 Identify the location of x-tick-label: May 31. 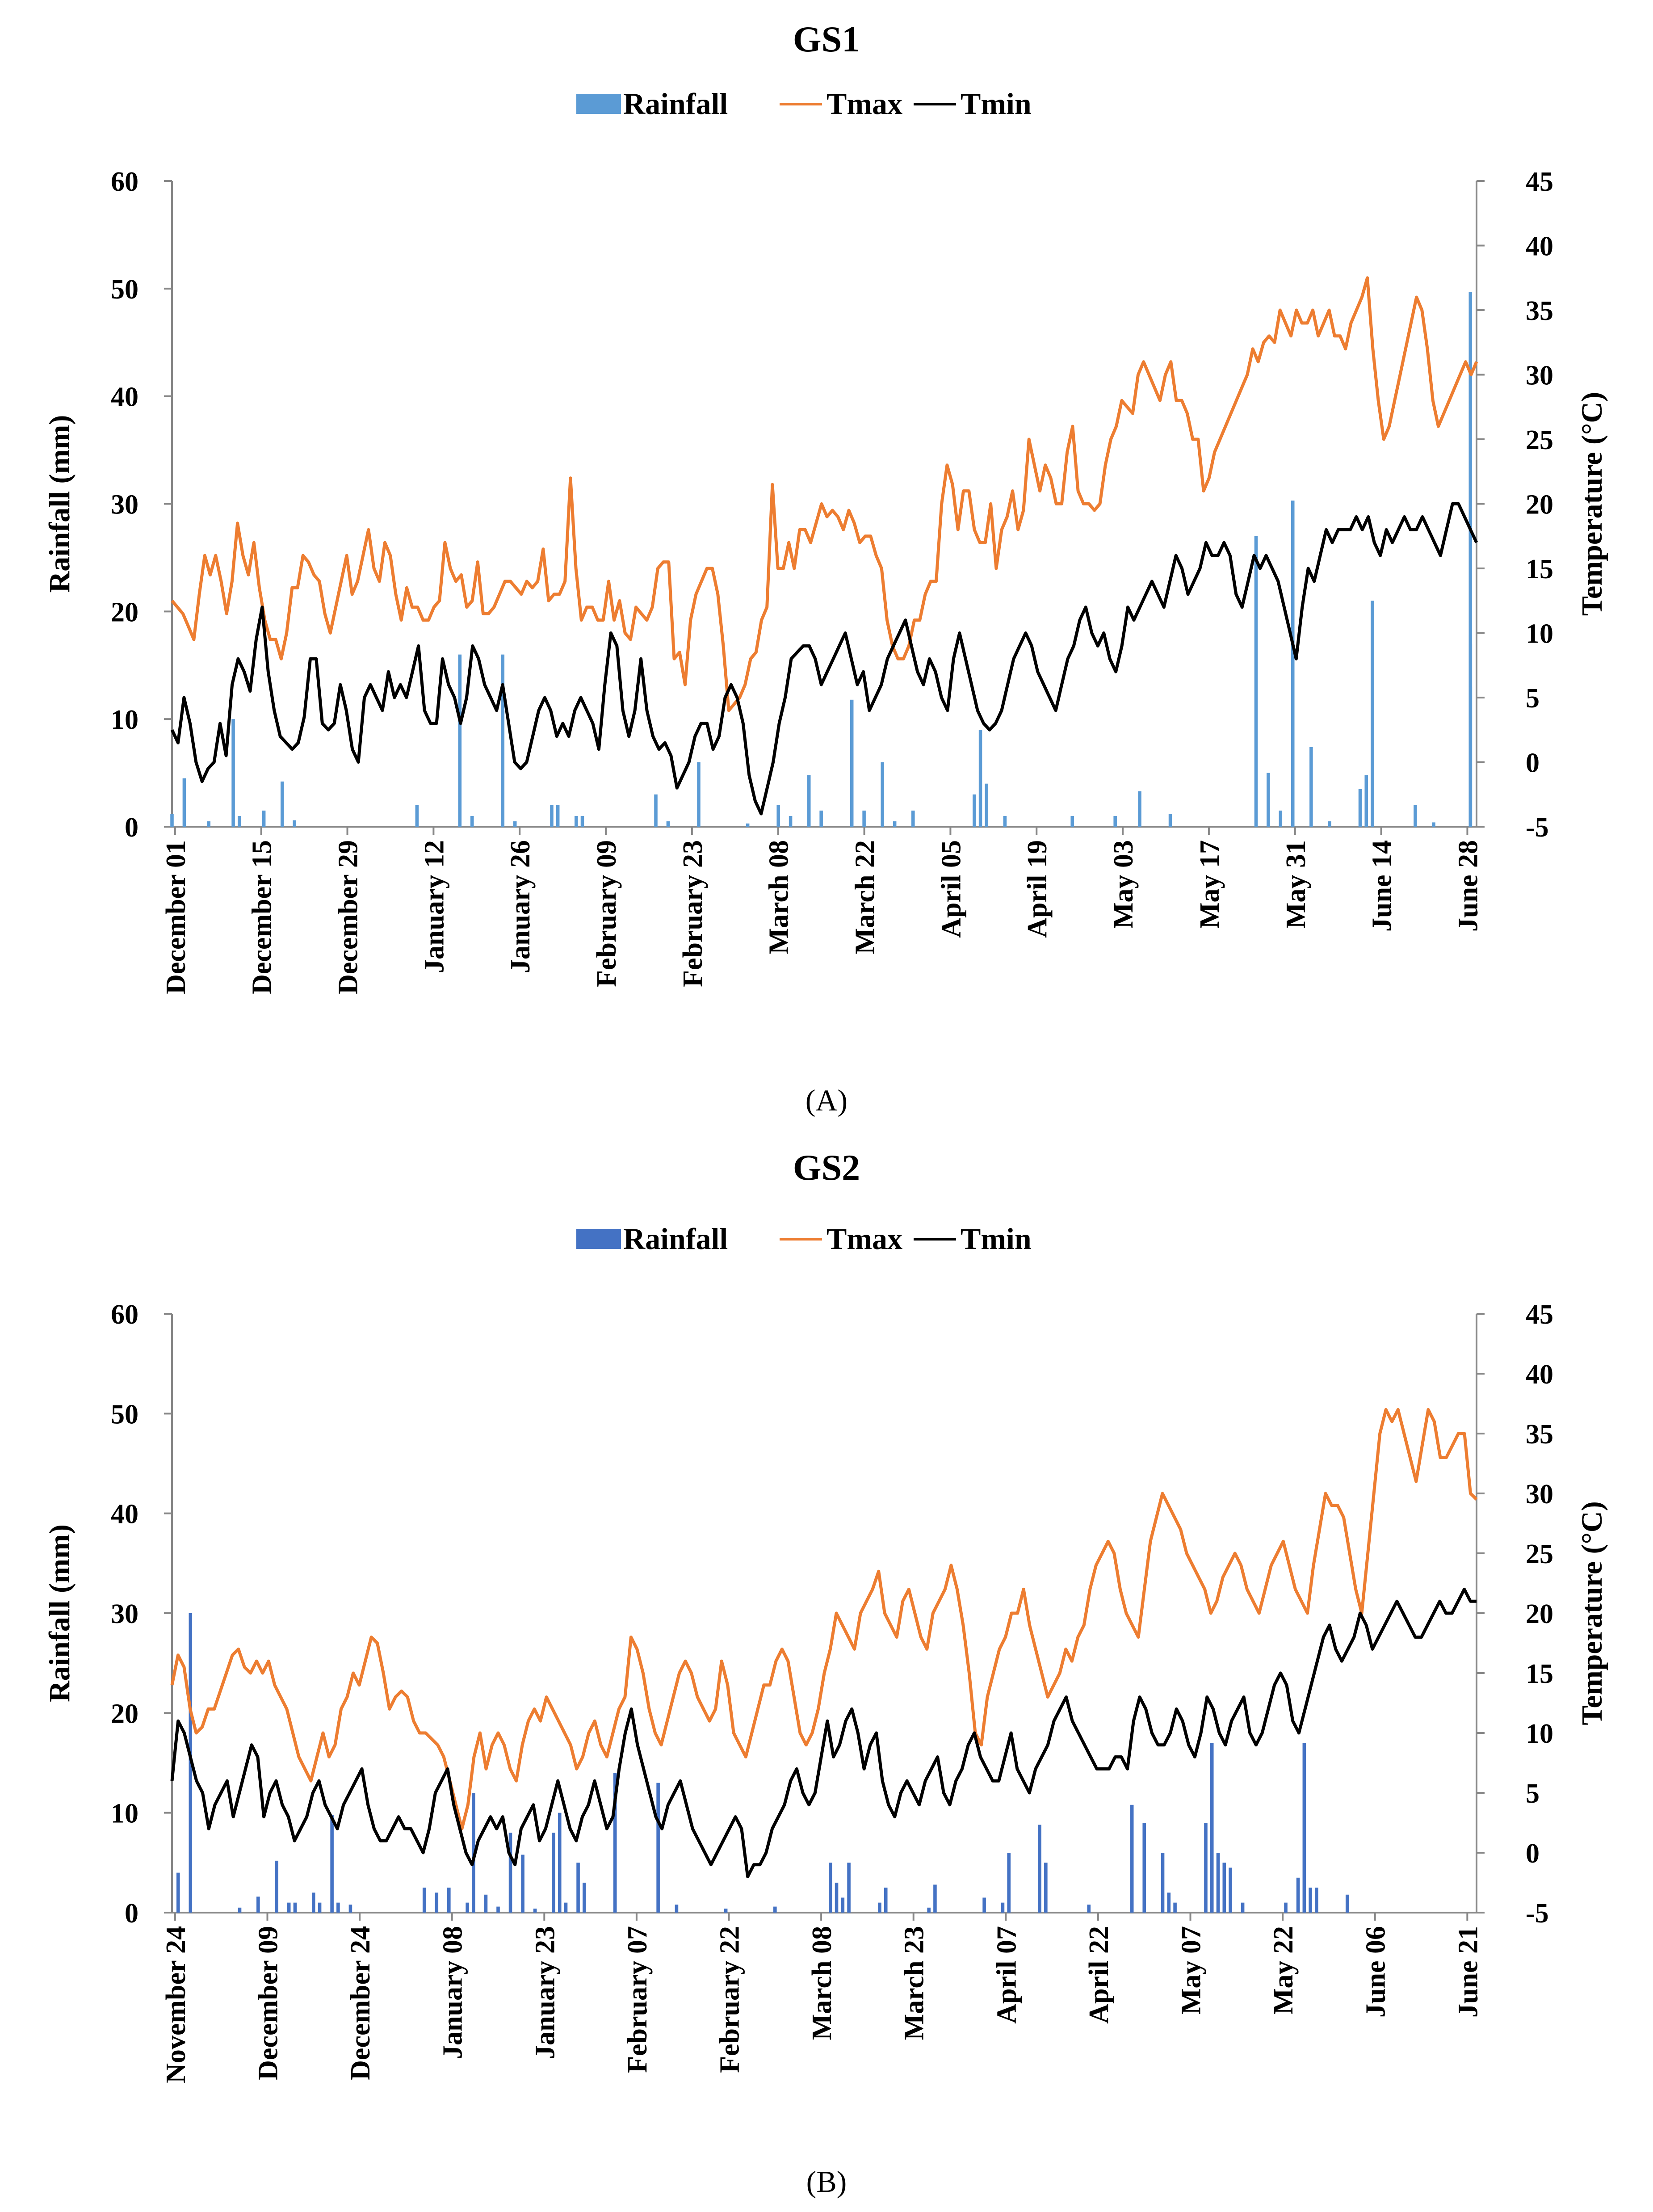
(1296, 884).